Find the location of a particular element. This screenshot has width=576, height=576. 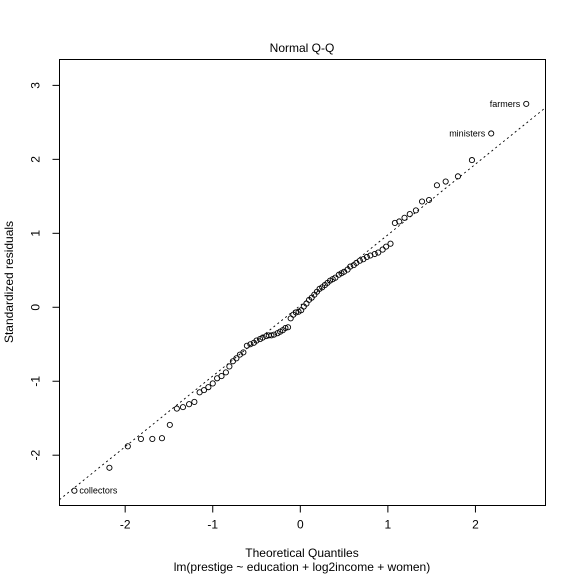

x-tick-label: 0 is located at coordinates (300, 525).